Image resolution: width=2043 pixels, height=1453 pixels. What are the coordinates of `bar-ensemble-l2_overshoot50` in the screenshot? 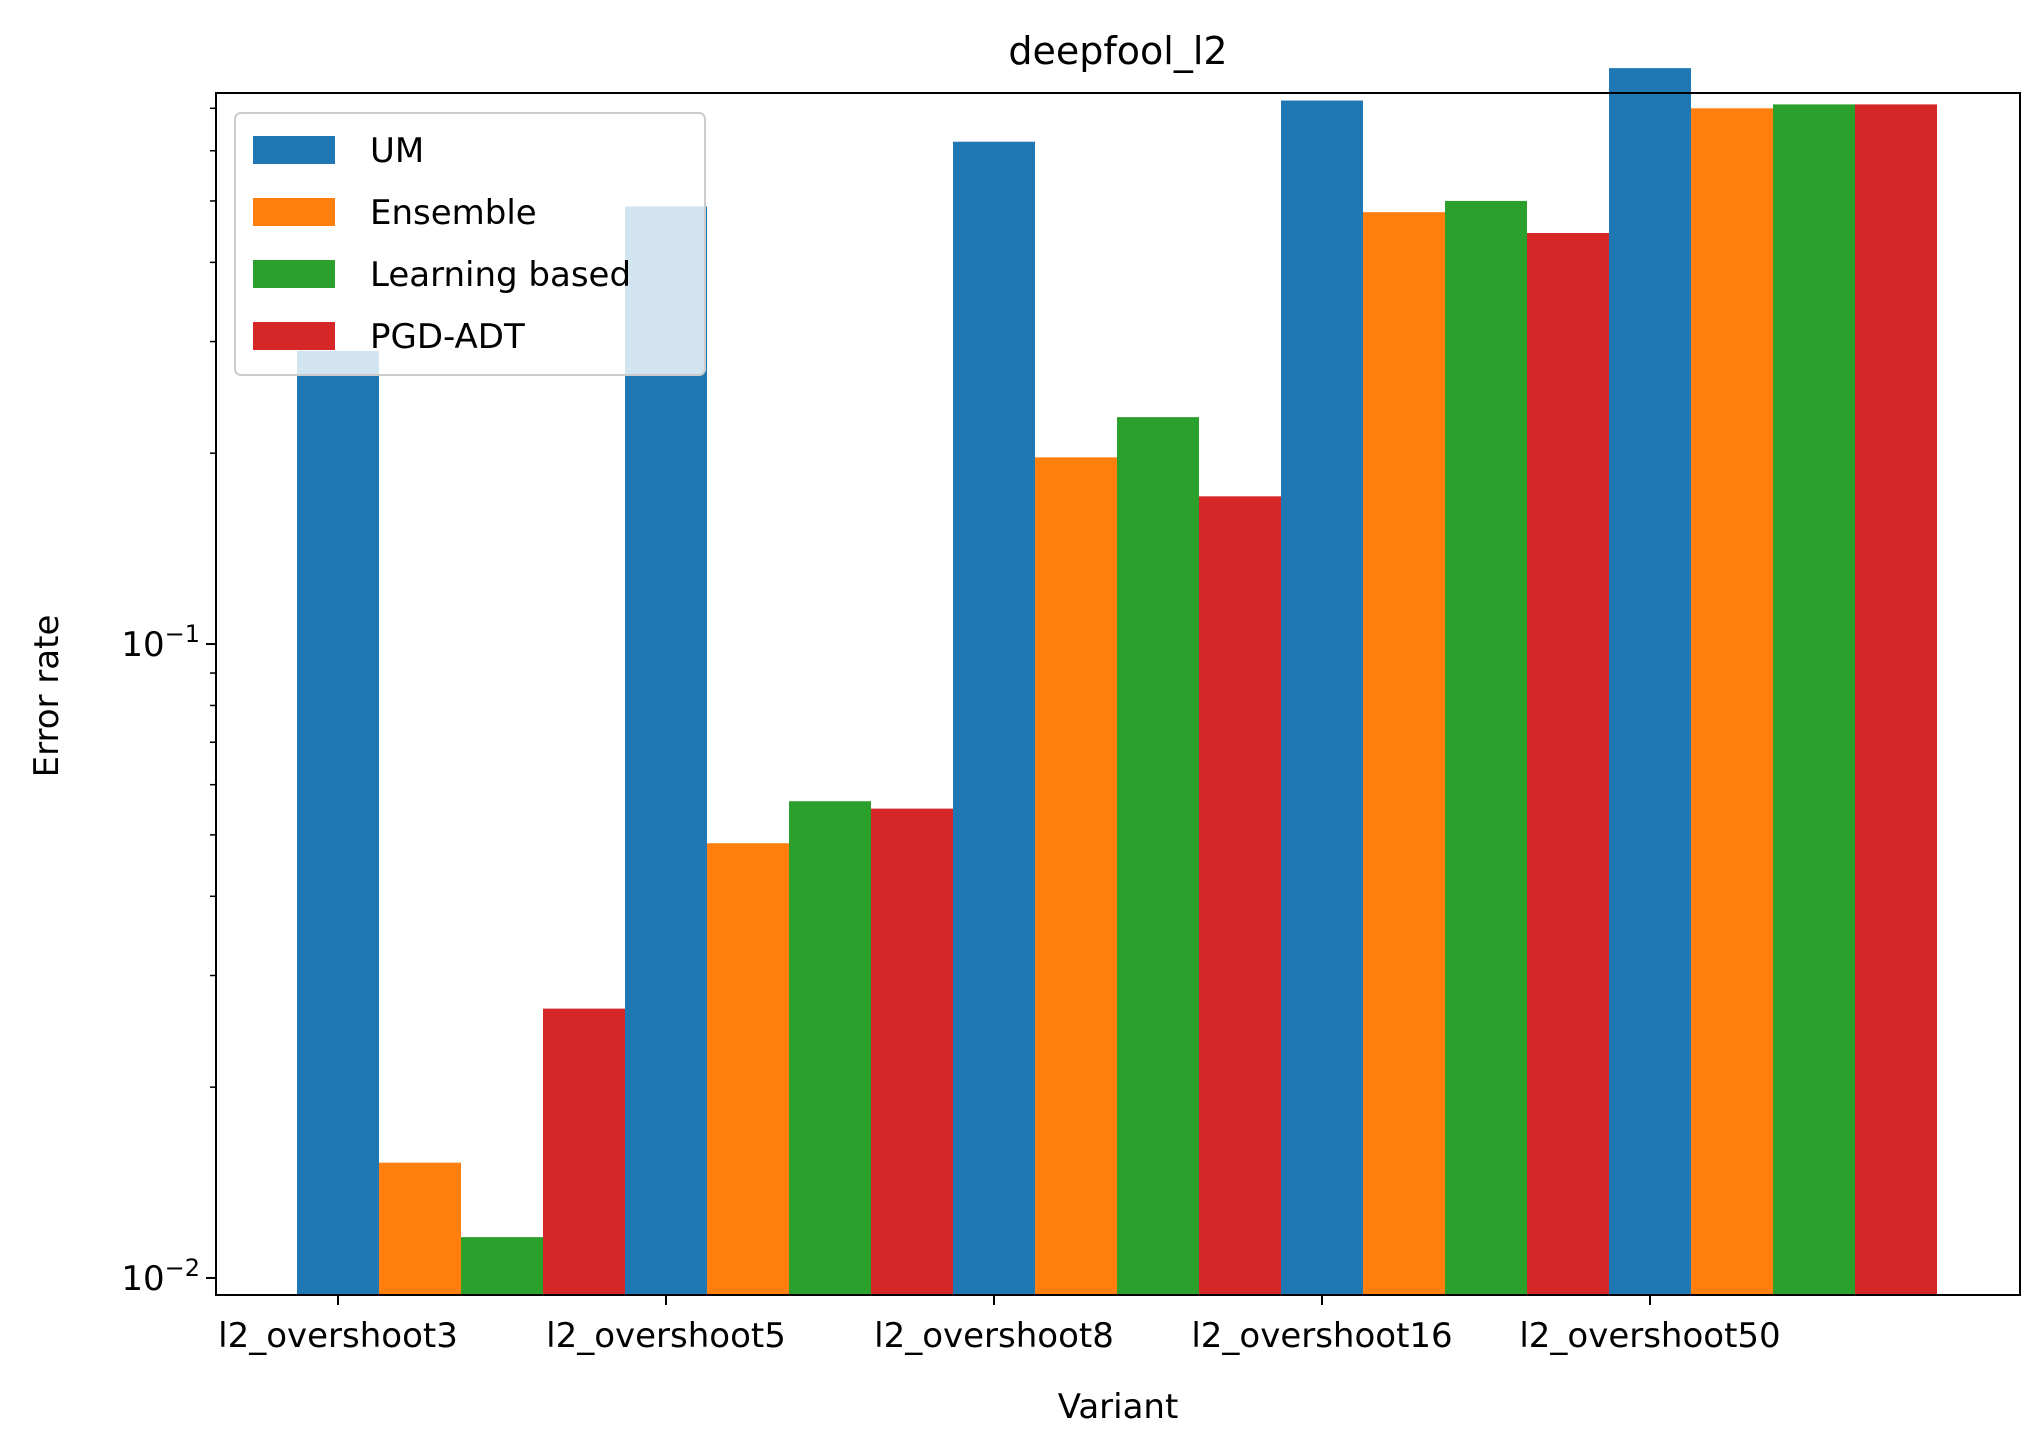 It's located at (1732, 702).